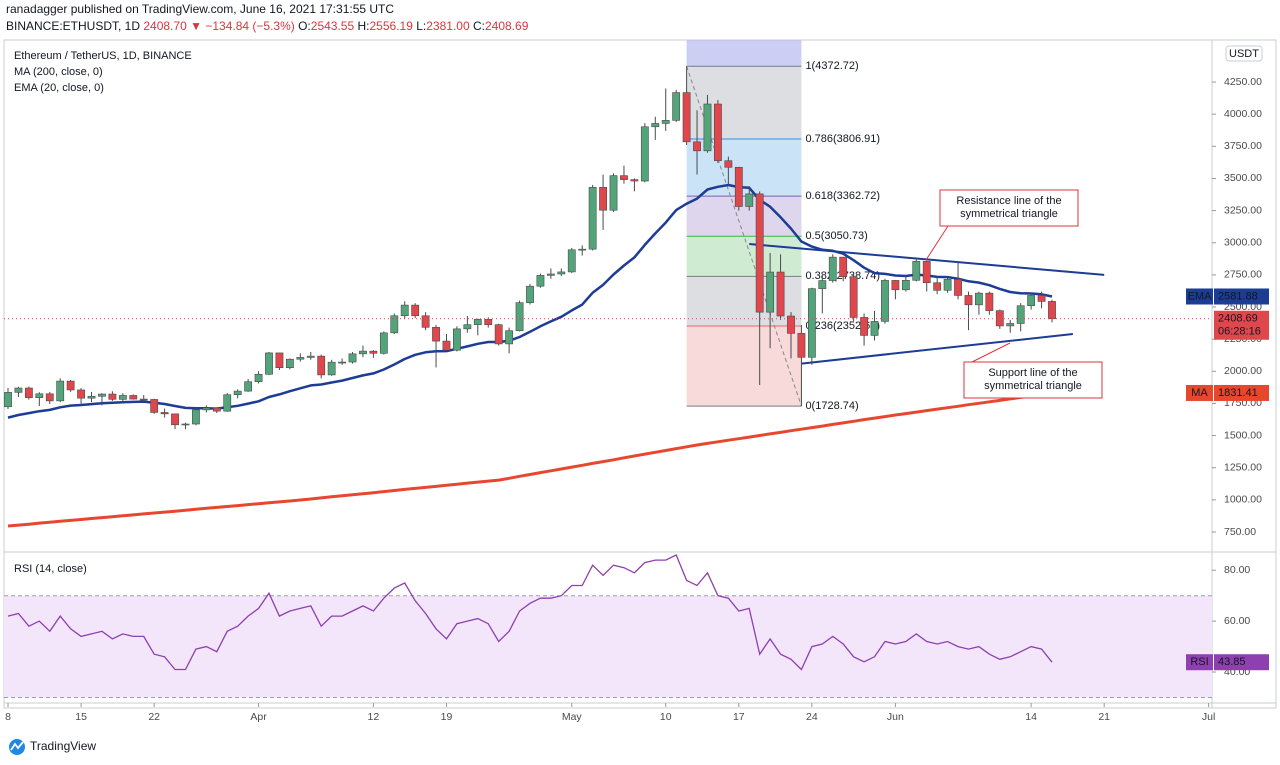 This screenshot has width=1280, height=765. Describe the element at coordinates (842, 326) in the screenshot. I see `fib-label: 0.236(2352.63)` at that location.